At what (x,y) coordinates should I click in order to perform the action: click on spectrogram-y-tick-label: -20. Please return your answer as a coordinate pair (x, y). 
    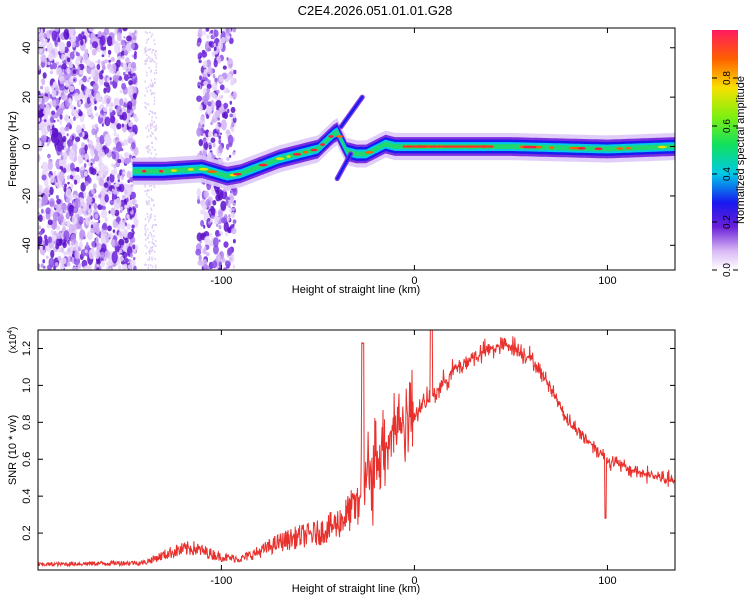
    Looking at the image, I should click on (27, 196).